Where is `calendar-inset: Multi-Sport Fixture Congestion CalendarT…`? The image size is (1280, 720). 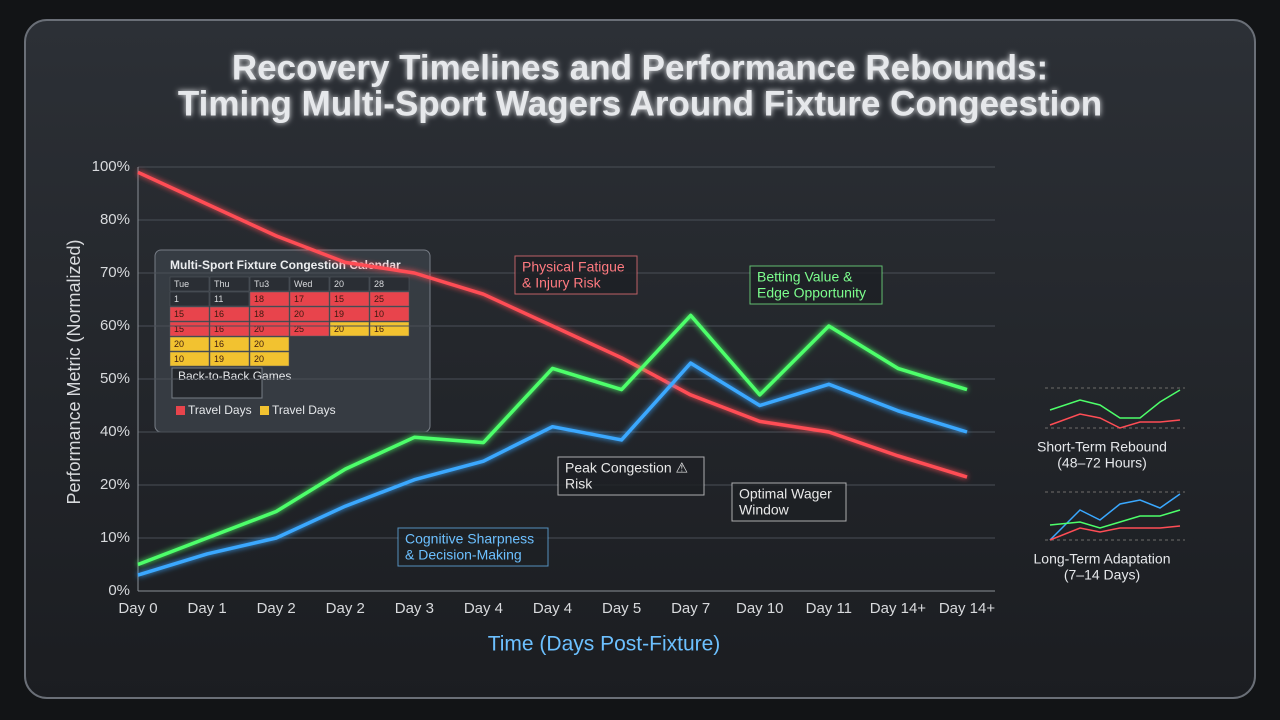
calendar-inset: Multi-Sport Fixture Congestion CalendarT… is located at coordinates (292, 341).